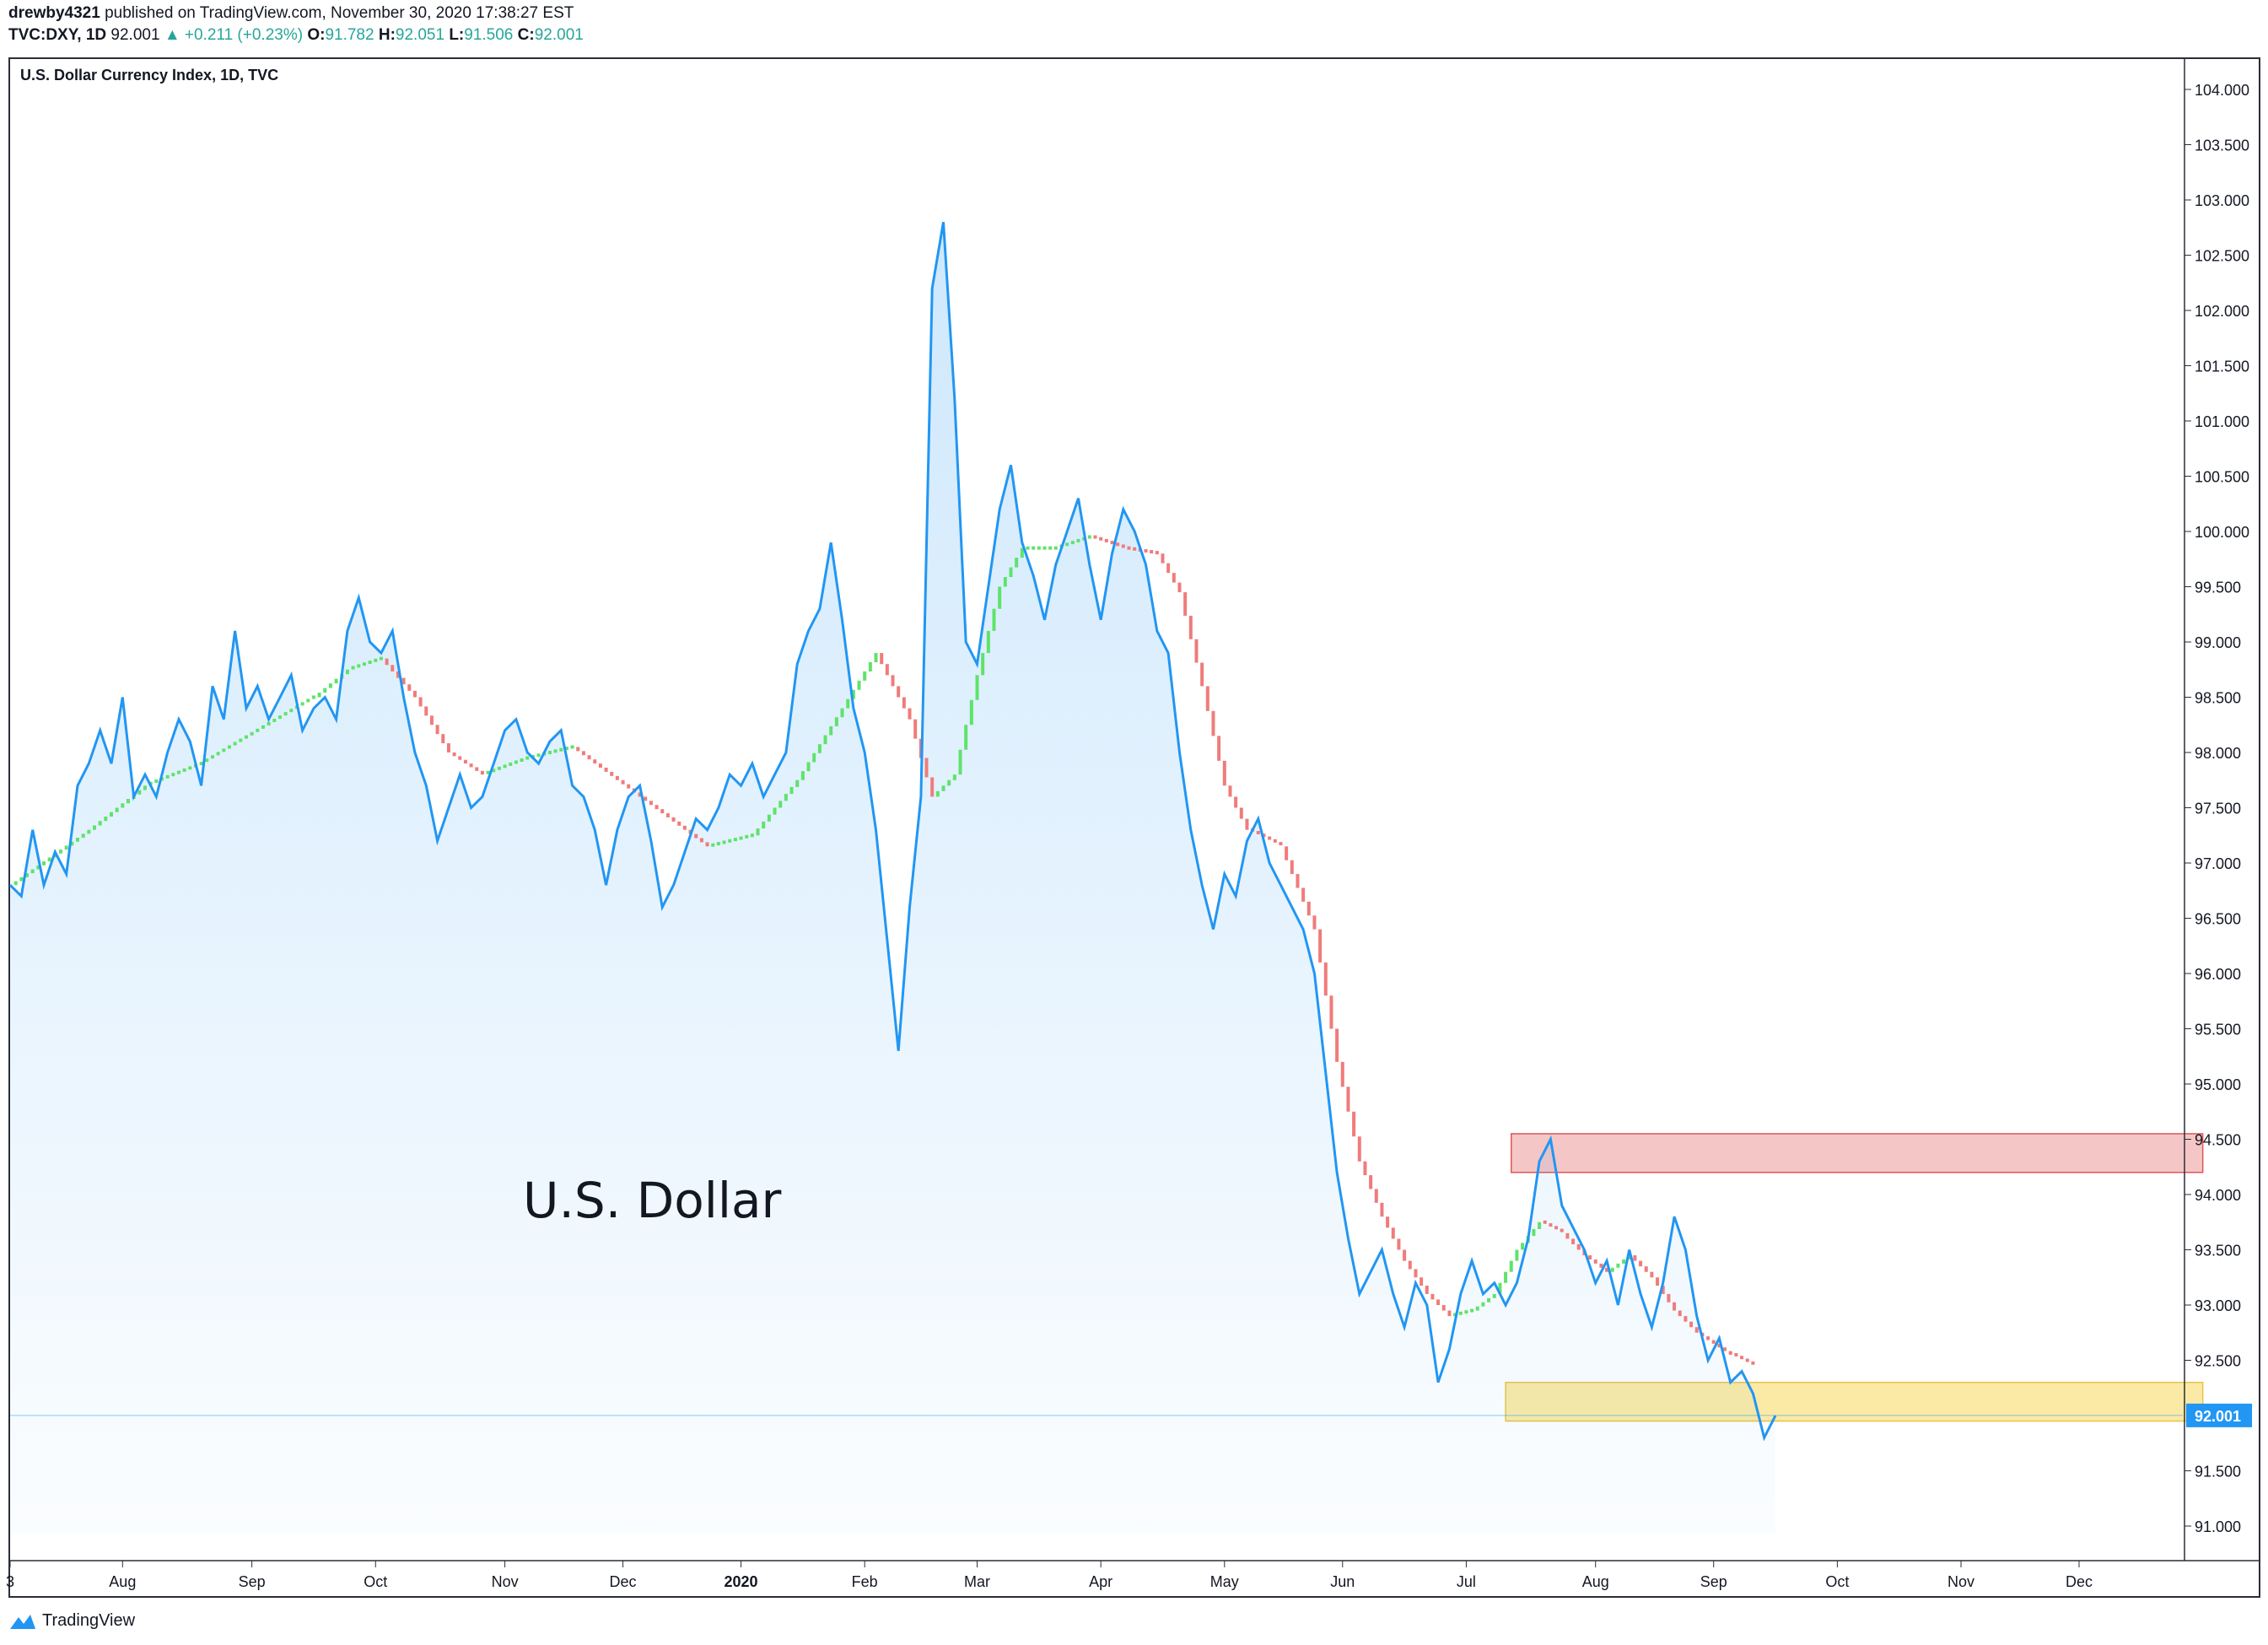  What do you see at coordinates (2218, 1251) in the screenshot?
I see `y-tick-label: 93.500` at bounding box center [2218, 1251].